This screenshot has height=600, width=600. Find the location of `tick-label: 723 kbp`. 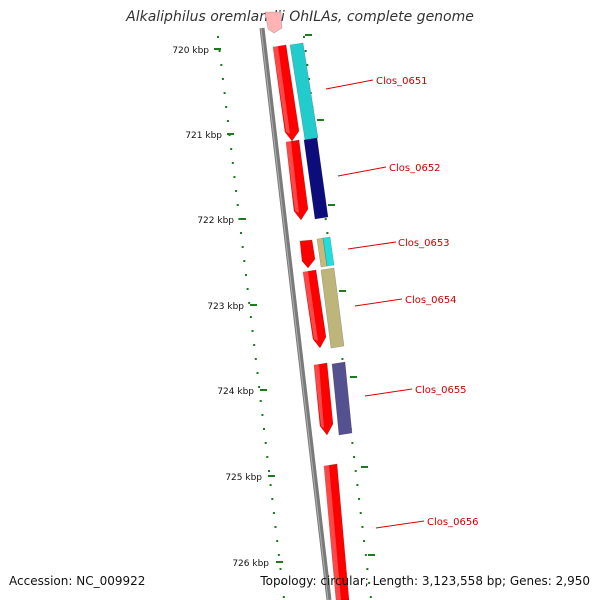

tick-label: 723 kbp is located at coordinates (225, 307).